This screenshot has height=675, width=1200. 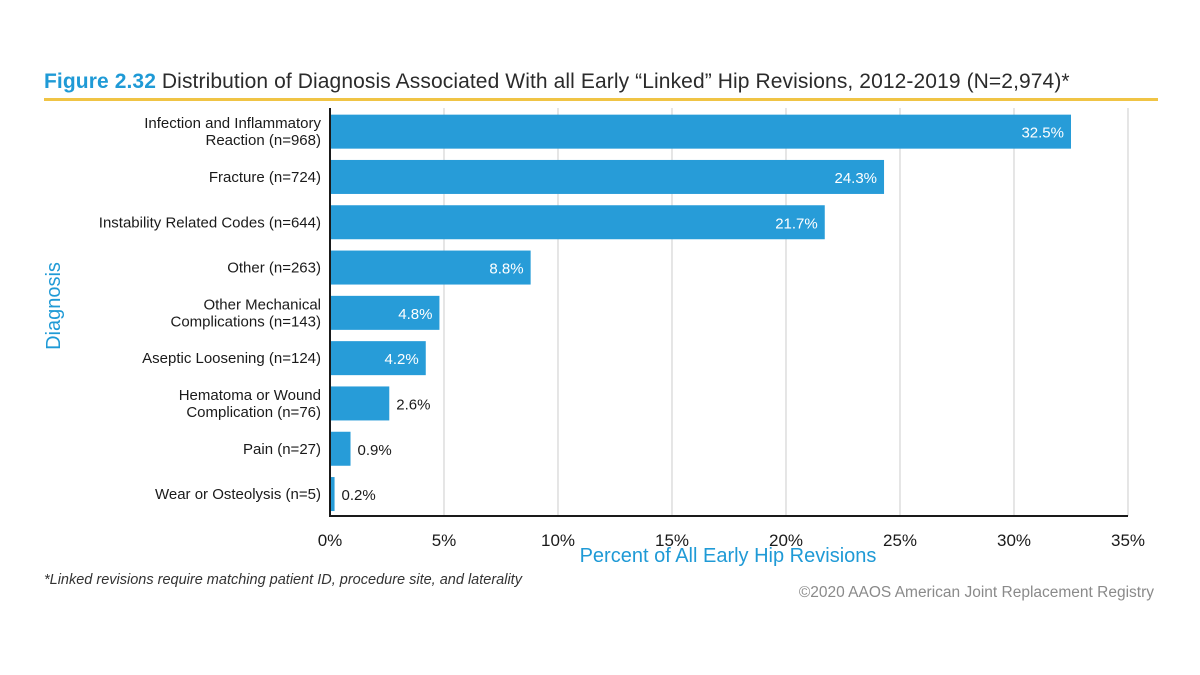 I want to click on bar-value-label: 2.6%, so click(x=413, y=404).